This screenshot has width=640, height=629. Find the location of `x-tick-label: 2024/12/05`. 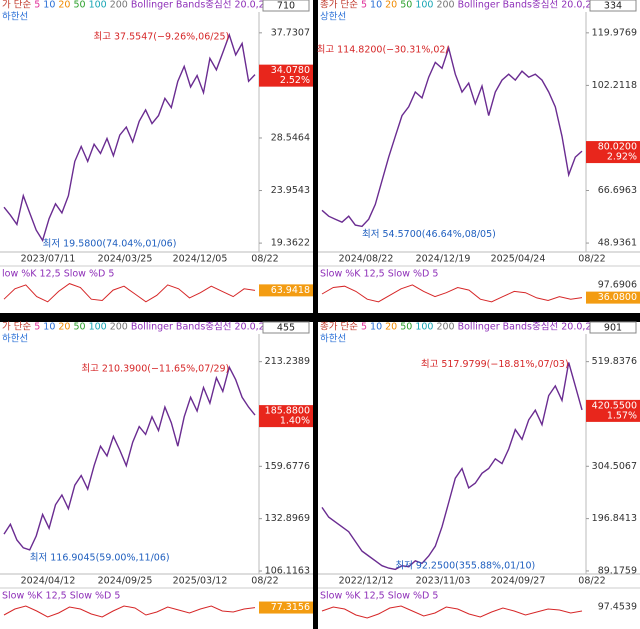

x-tick-label: 2024/12/05 is located at coordinates (200, 259).